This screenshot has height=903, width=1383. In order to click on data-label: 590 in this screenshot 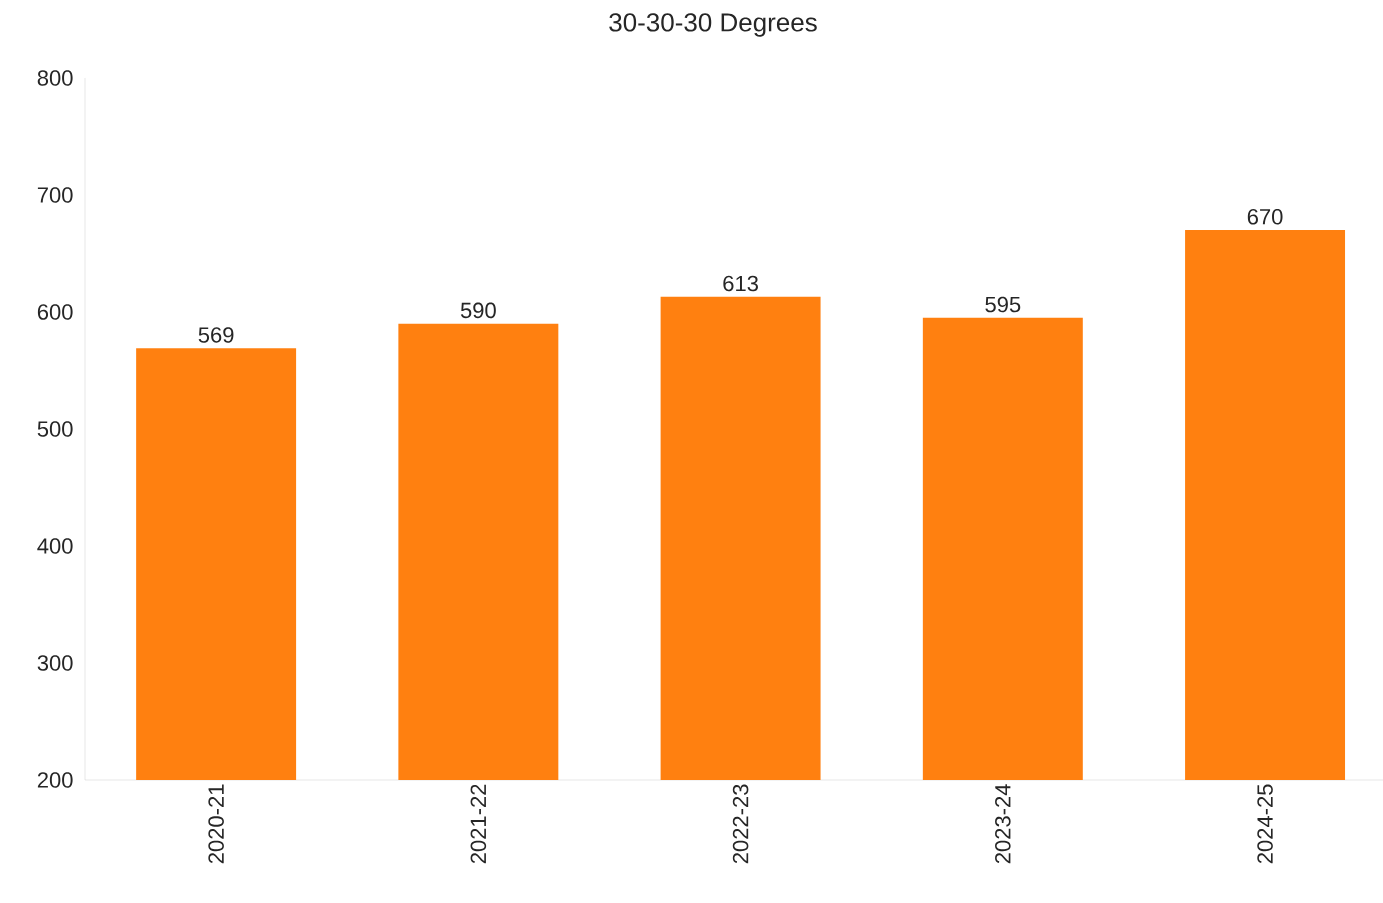, I will do `click(478, 310)`.